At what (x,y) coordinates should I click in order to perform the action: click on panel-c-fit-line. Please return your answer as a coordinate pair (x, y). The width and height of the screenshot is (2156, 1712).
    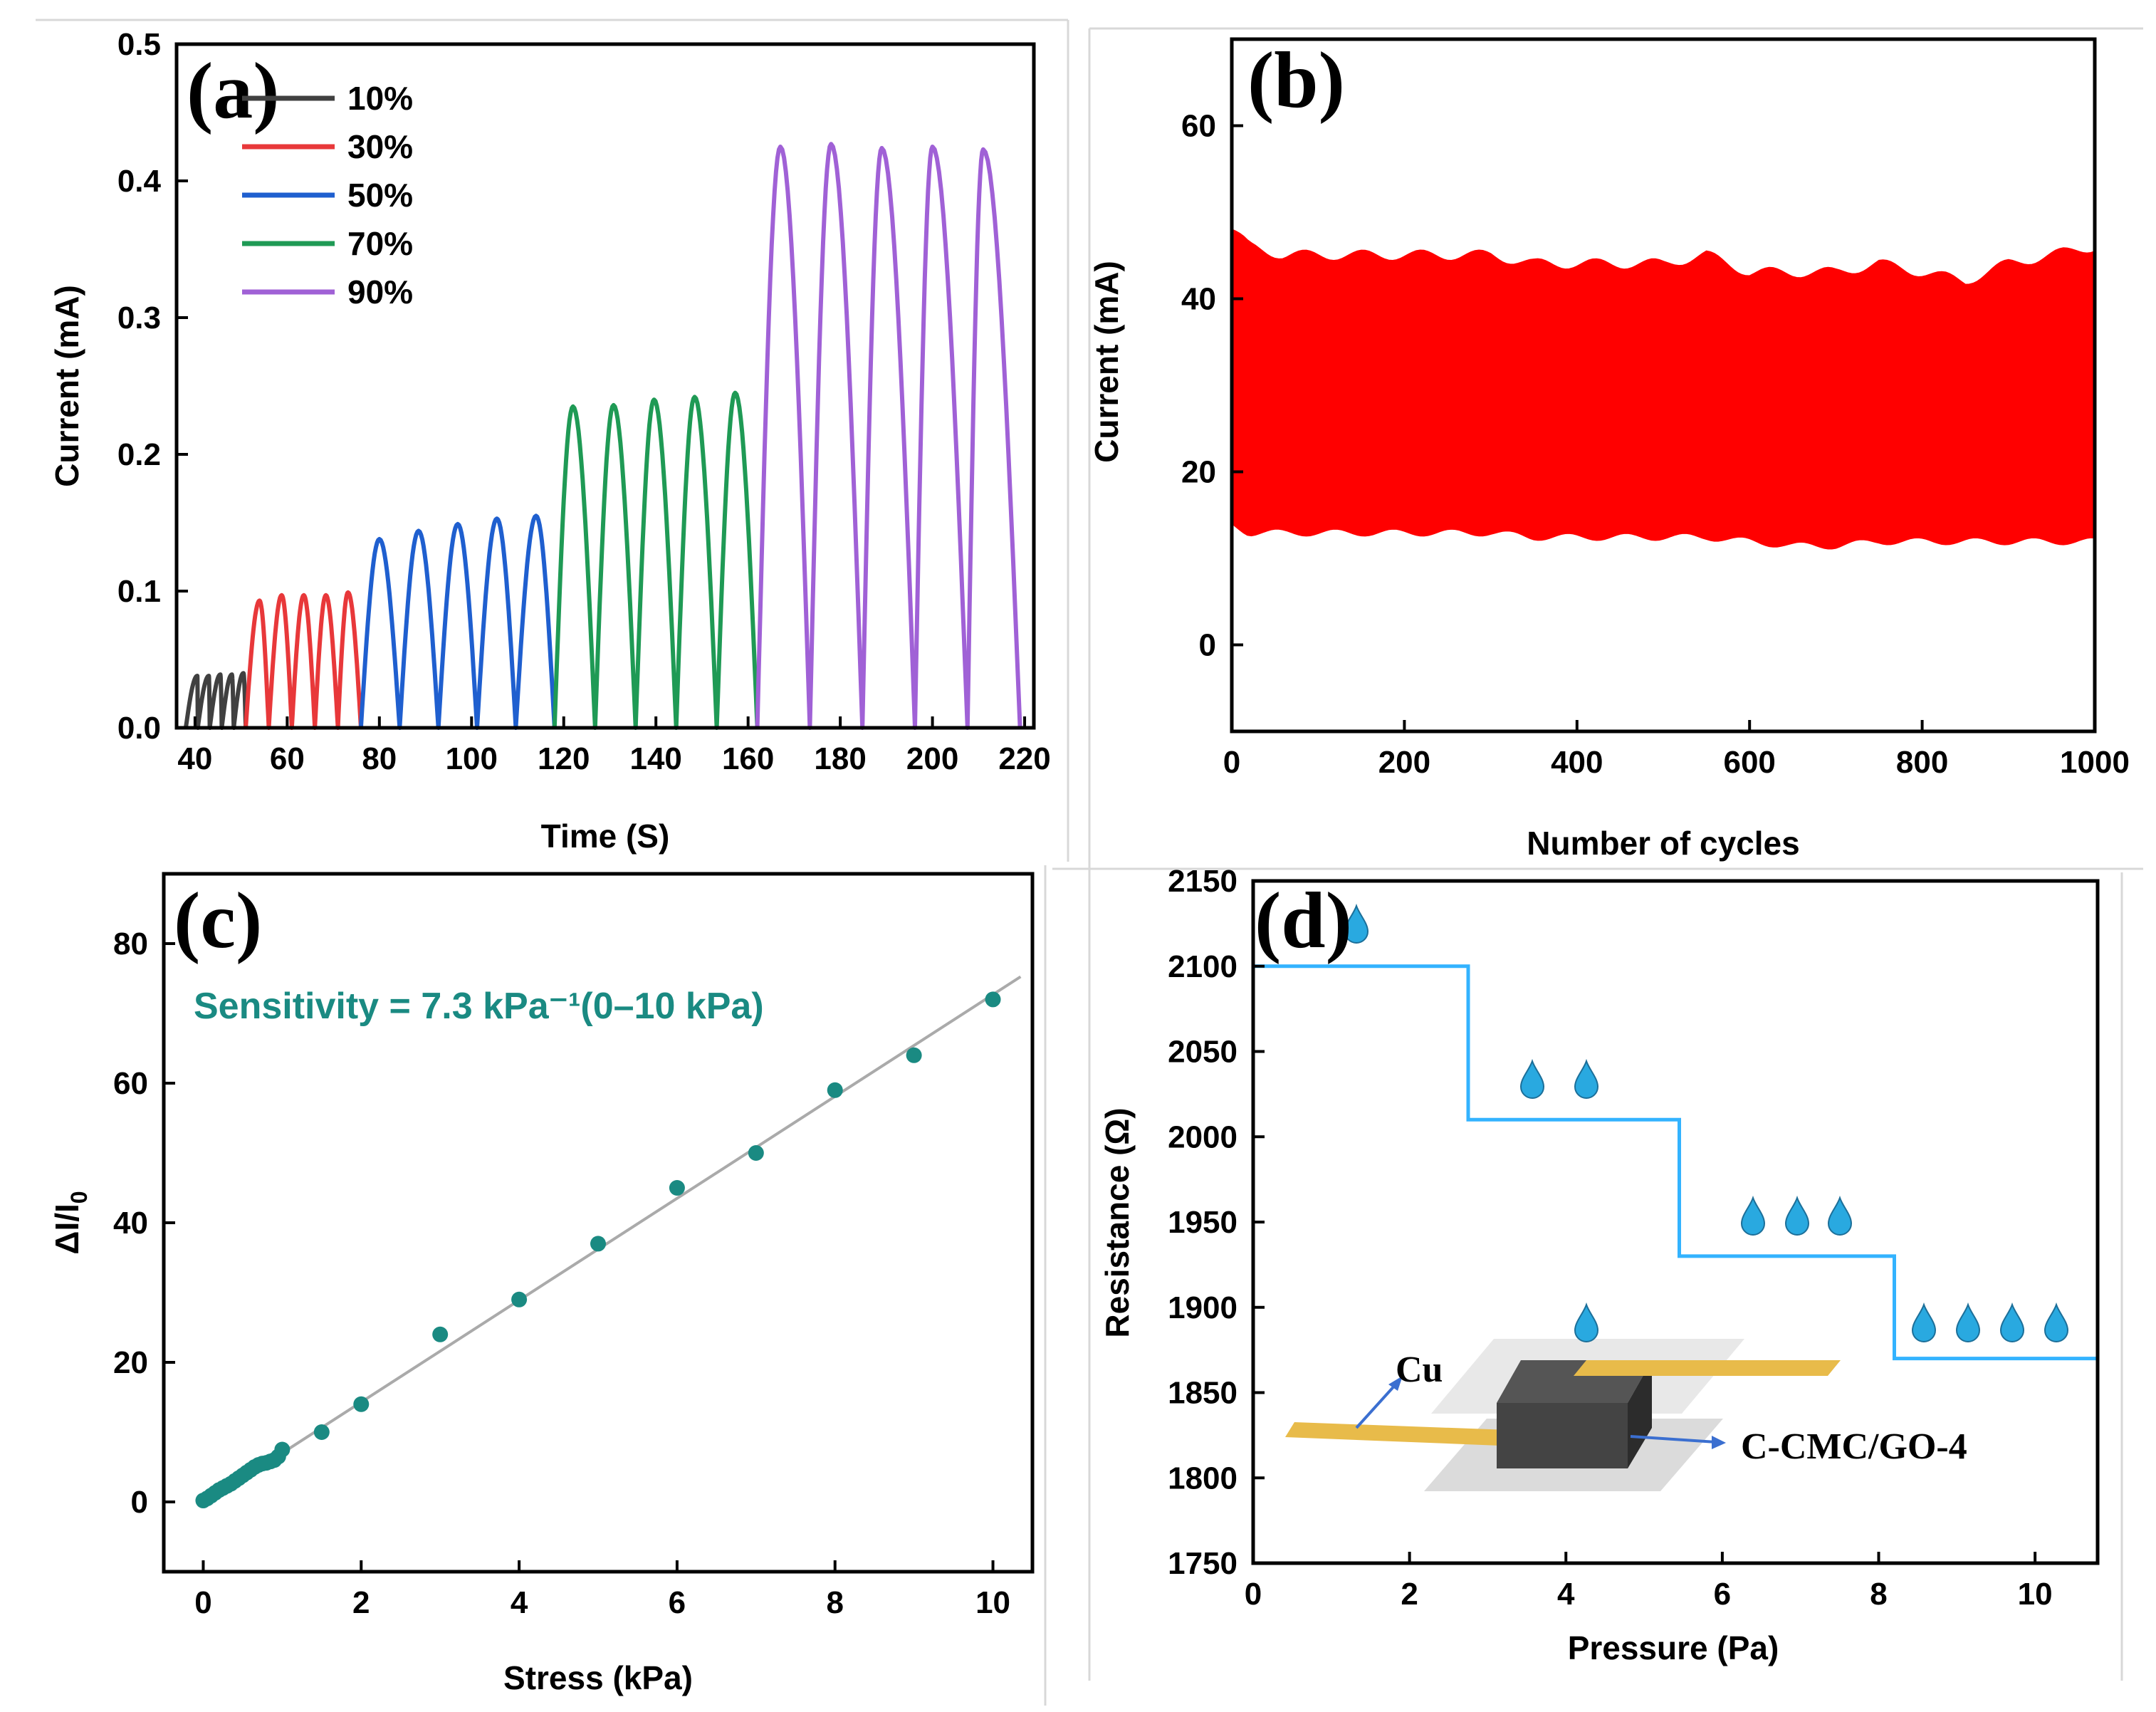
    Looking at the image, I should click on (612, 1240).